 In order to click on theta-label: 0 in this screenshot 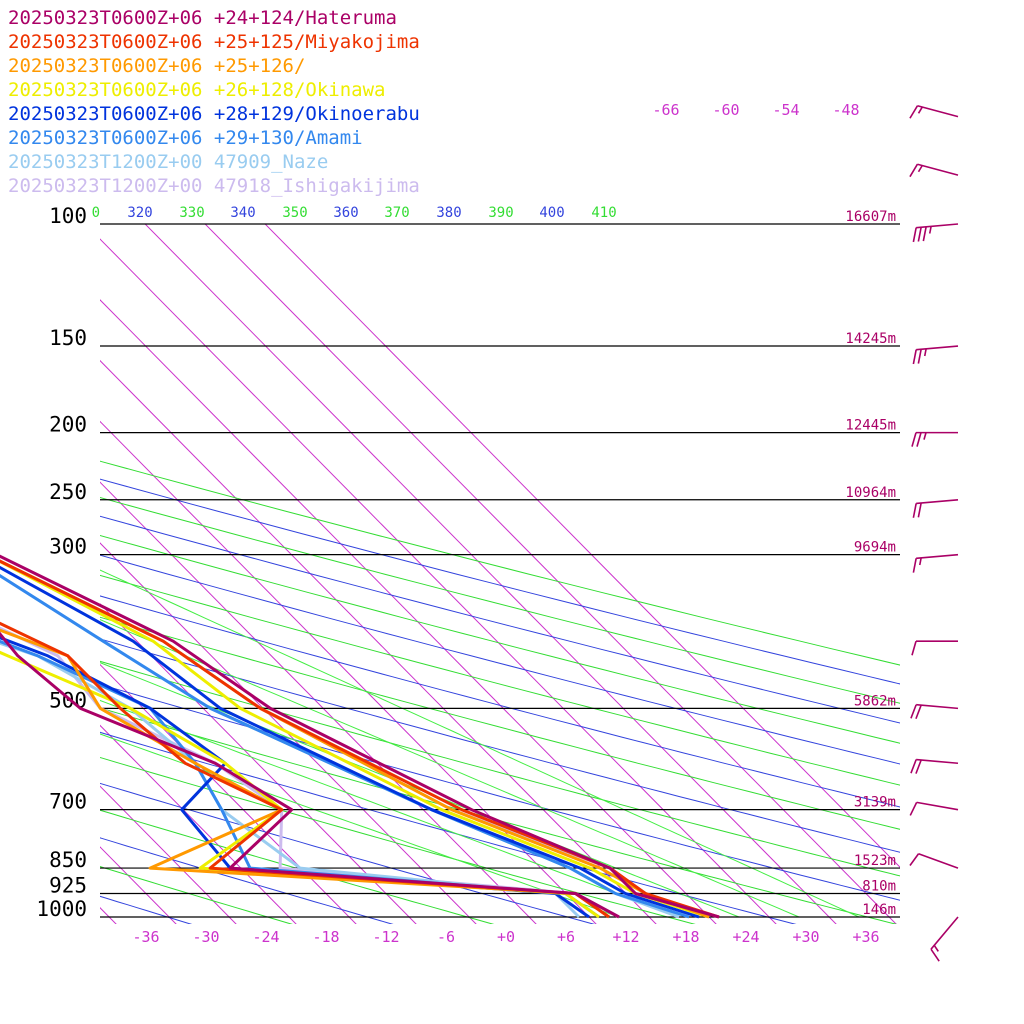, I will do `click(96, 213)`.